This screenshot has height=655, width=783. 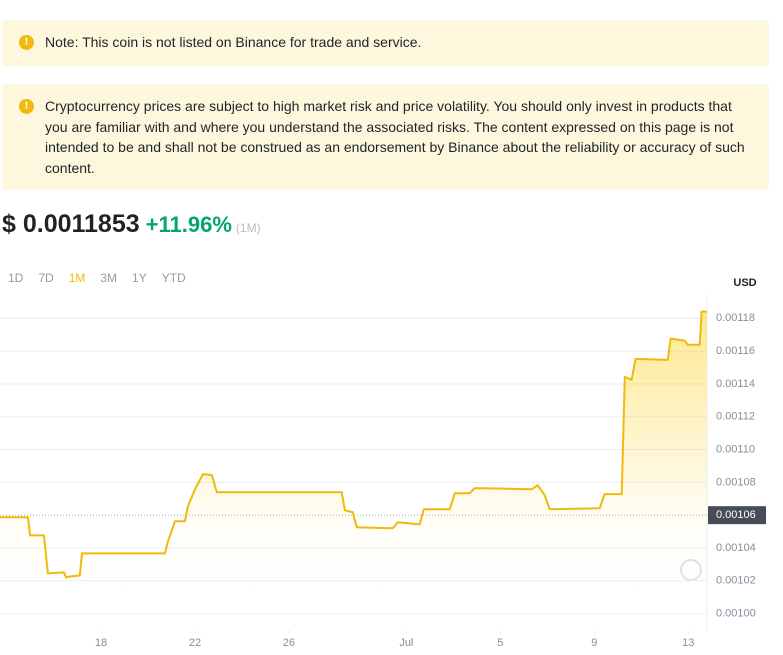 What do you see at coordinates (735, 449) in the screenshot?
I see `y-tick-label: 0.00110` at bounding box center [735, 449].